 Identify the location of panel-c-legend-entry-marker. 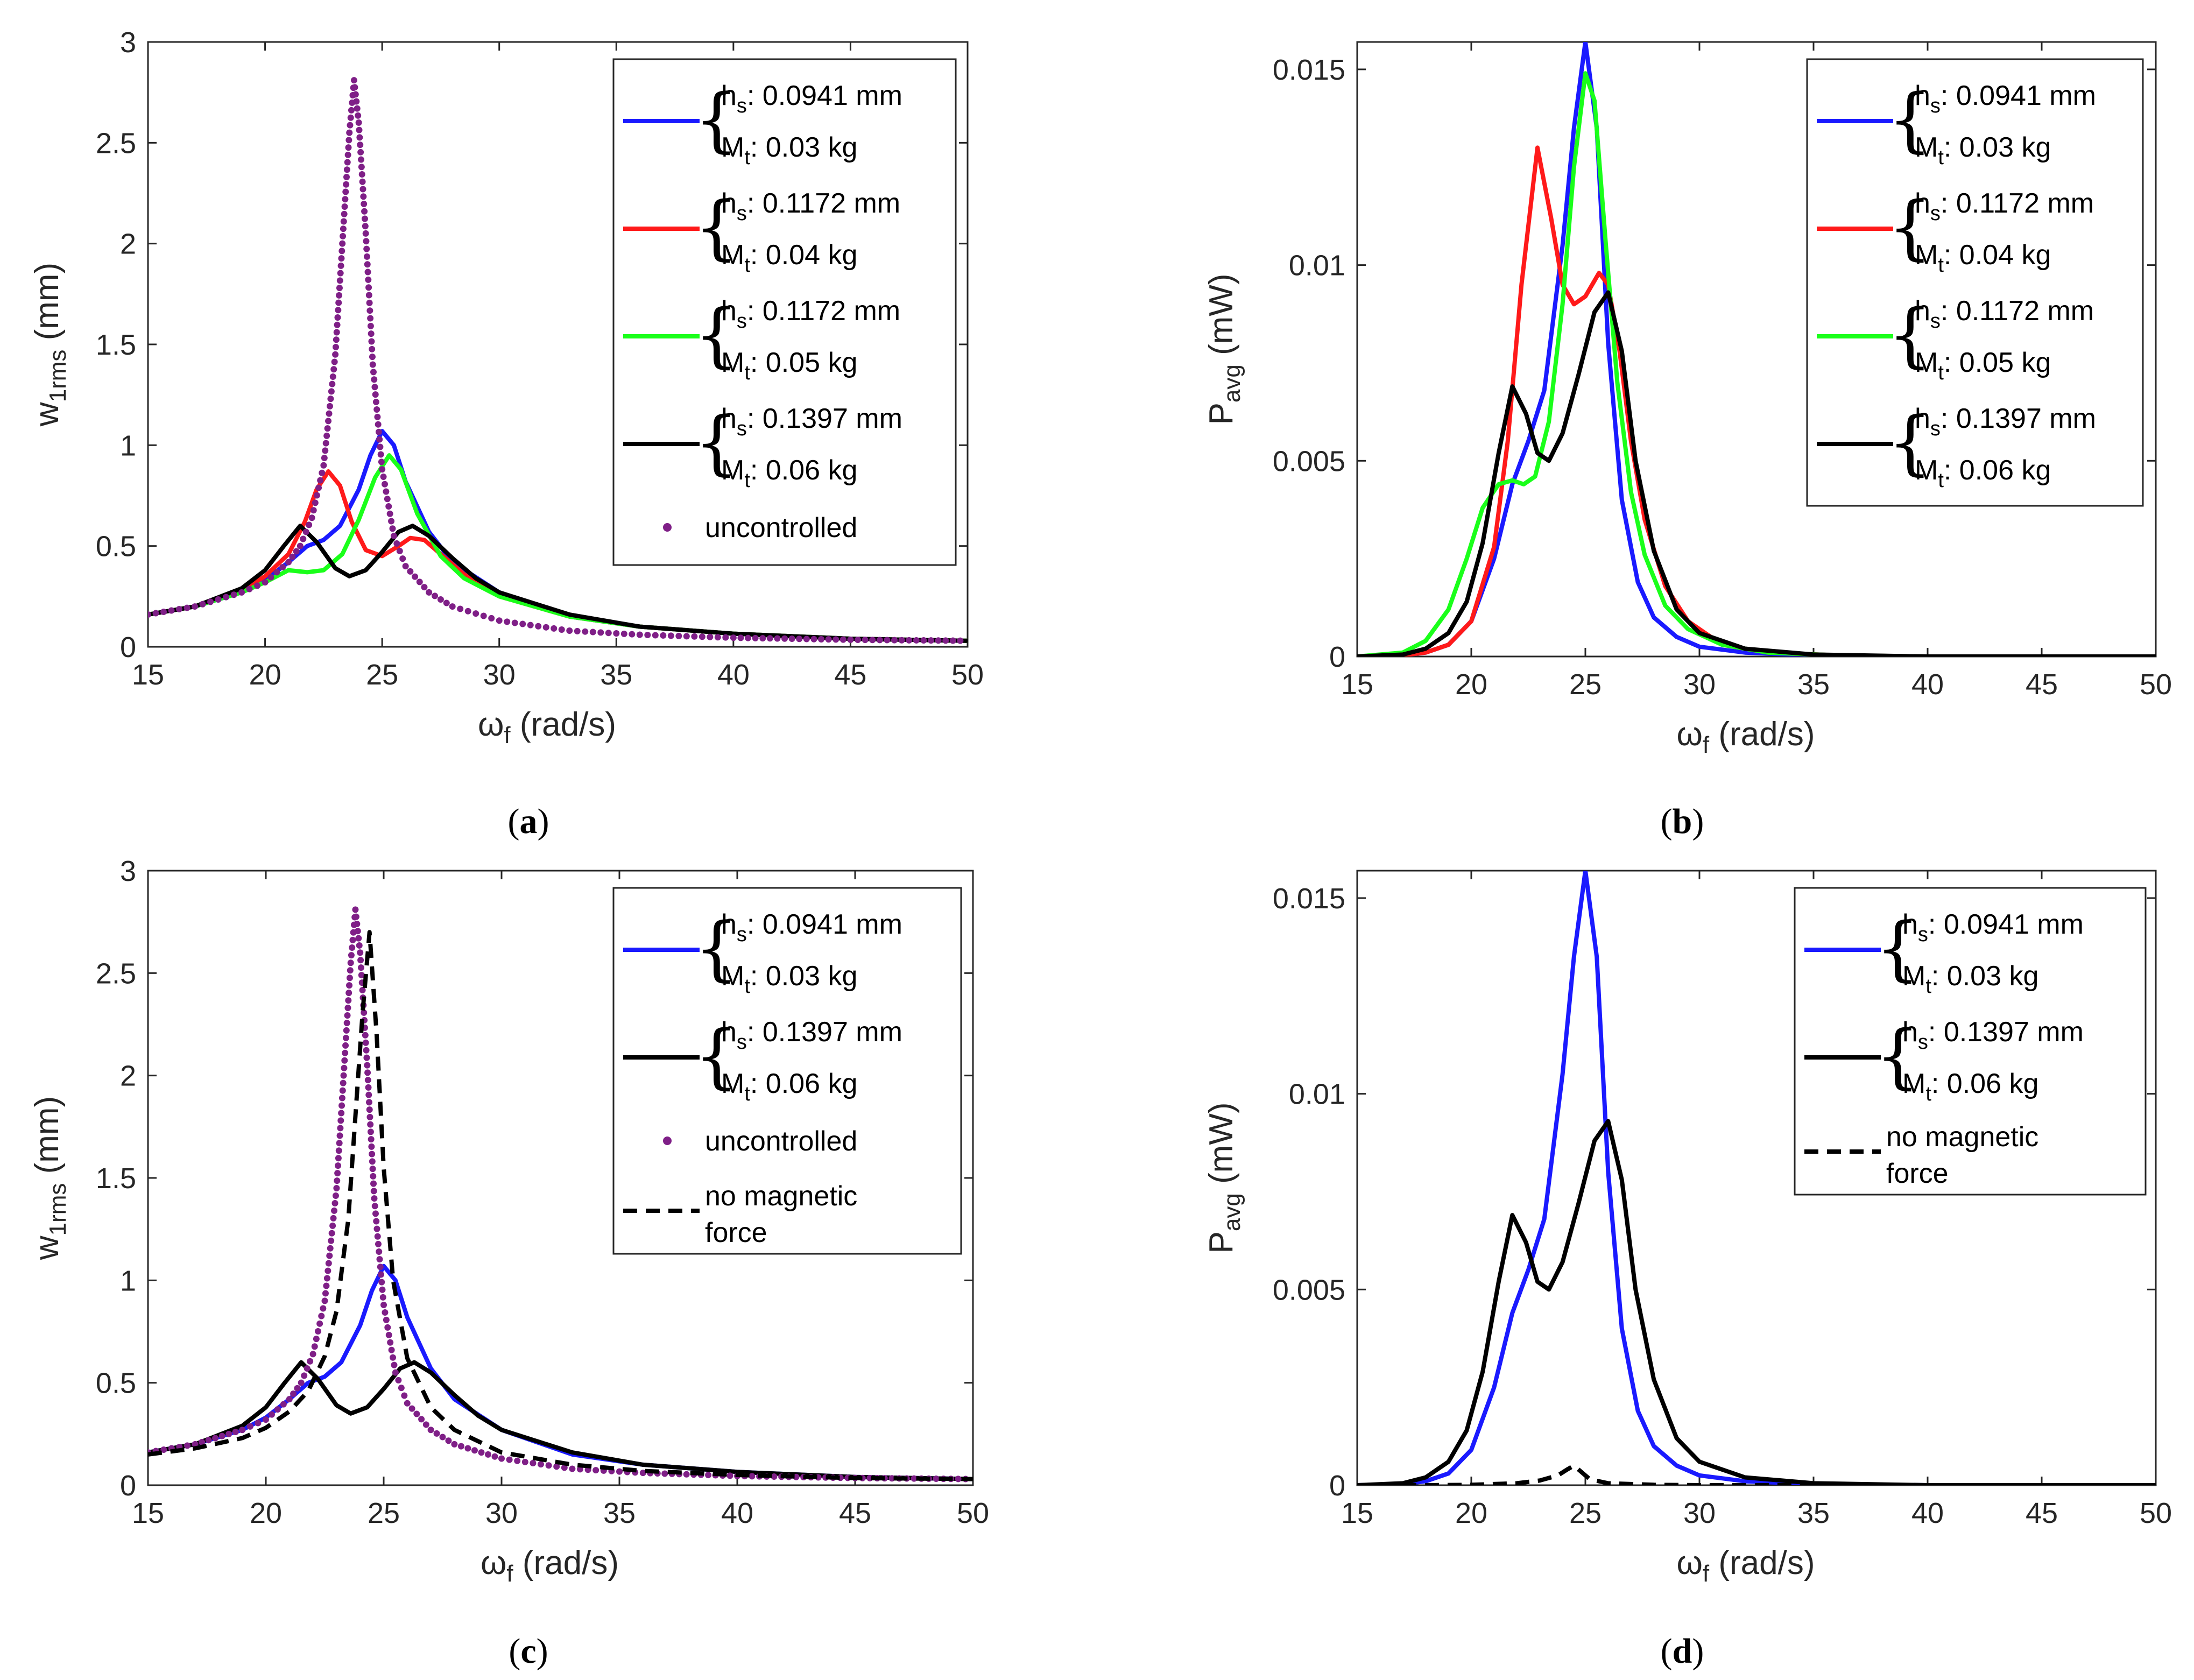
(667, 1141).